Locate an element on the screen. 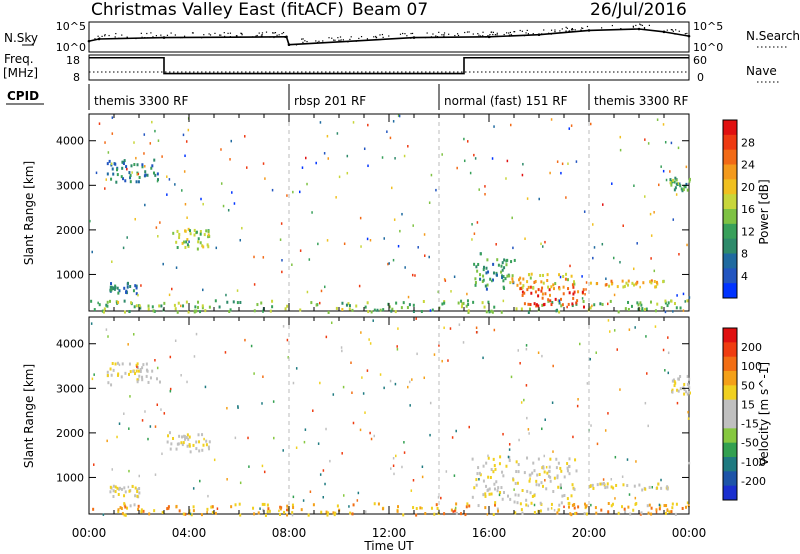 This screenshot has height=554, width=800. colorbar-tick-label: -15 is located at coordinates (750, 424).